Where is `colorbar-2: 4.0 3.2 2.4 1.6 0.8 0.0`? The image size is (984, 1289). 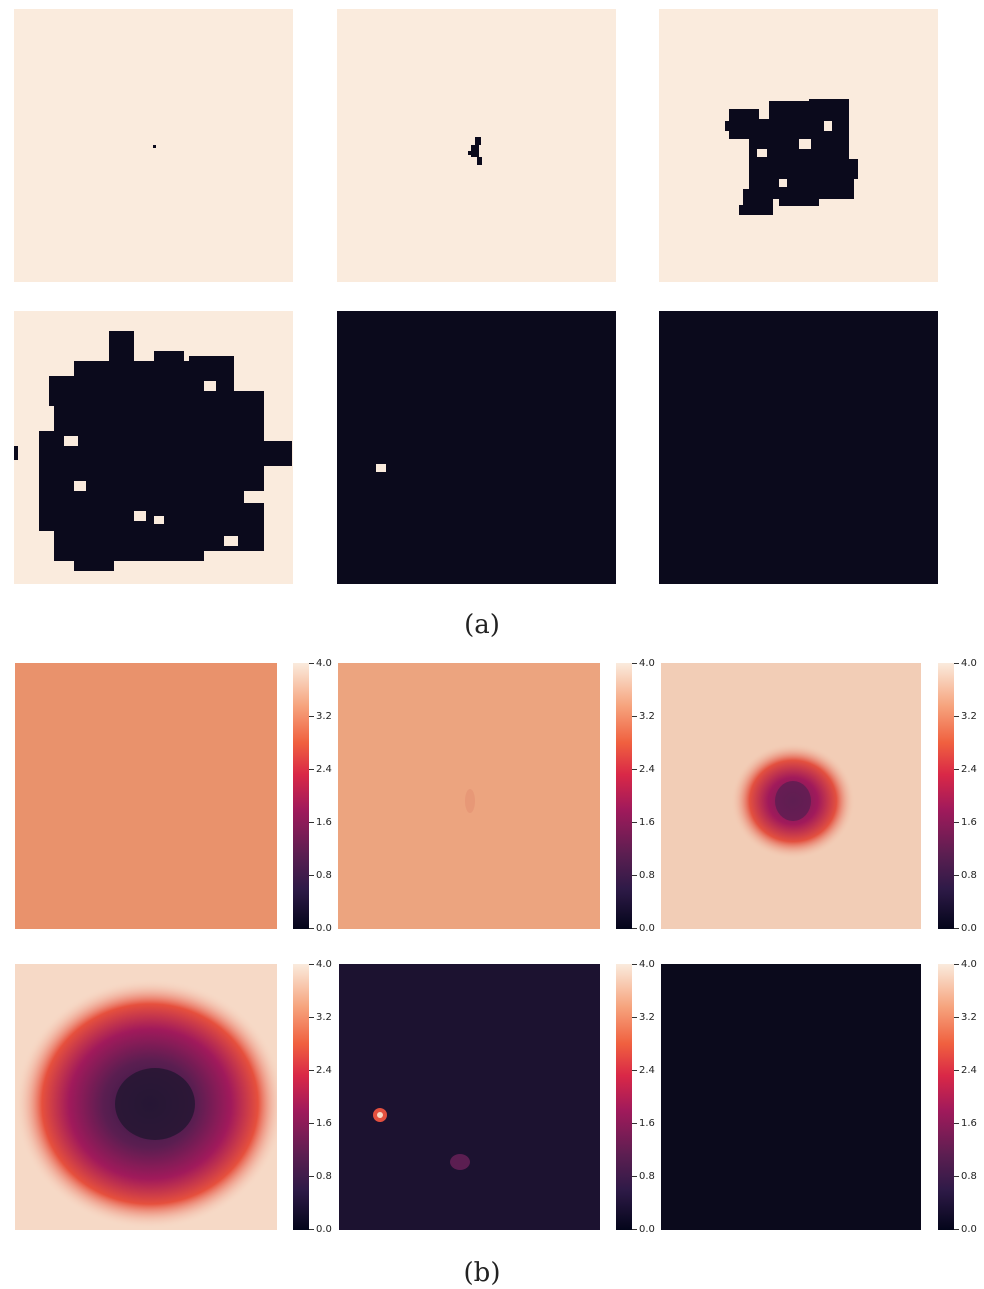 colorbar-2: 4.0 3.2 2.4 1.6 0.8 0.0 is located at coordinates (636, 796).